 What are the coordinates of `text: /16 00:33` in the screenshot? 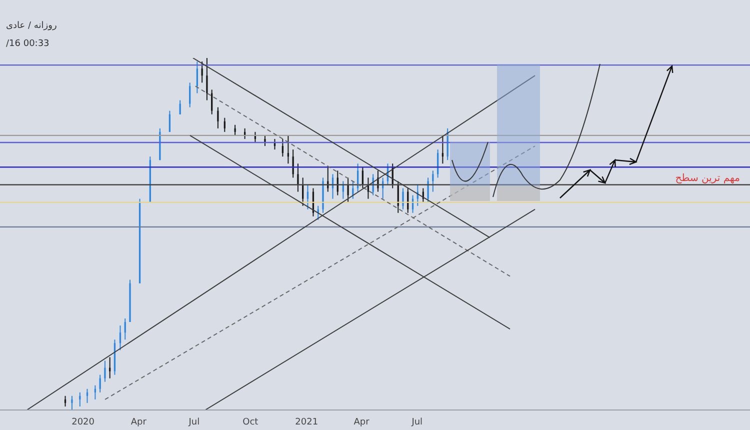 It's located at (28, 44).